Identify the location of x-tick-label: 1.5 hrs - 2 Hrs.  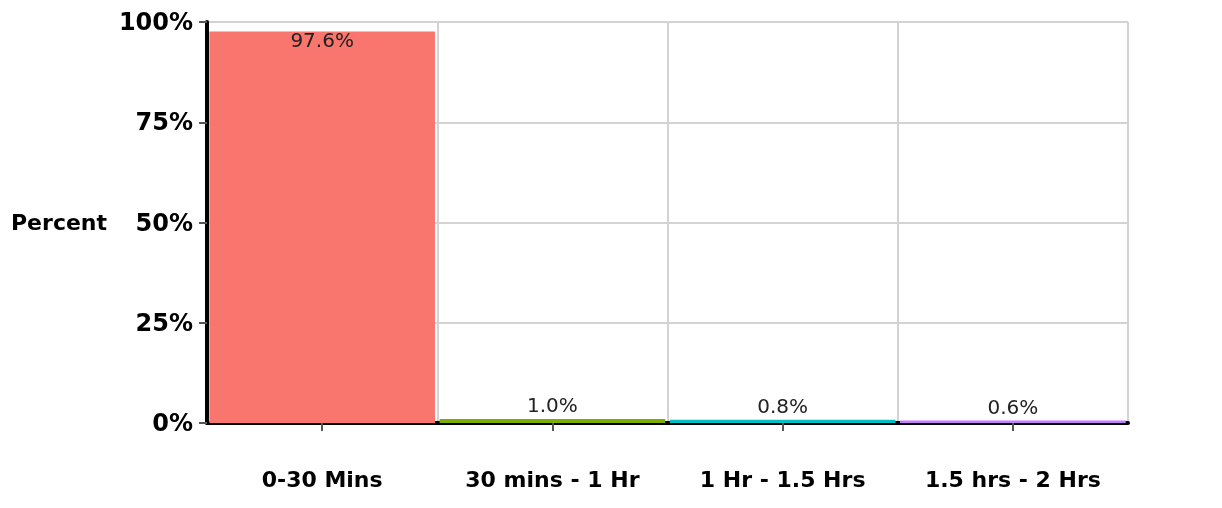
(1012, 479).